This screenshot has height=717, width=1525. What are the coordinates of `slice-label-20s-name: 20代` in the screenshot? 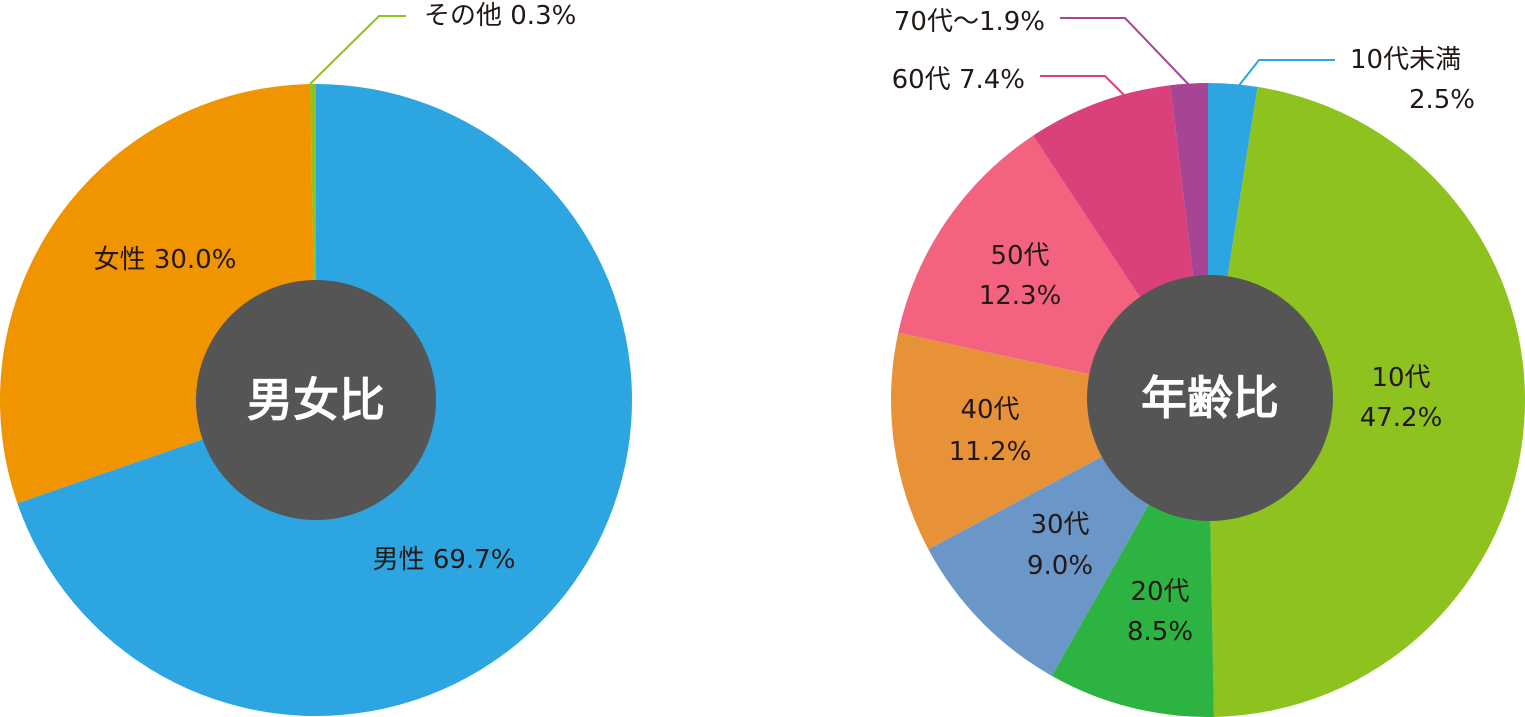 It's located at (1159, 592).